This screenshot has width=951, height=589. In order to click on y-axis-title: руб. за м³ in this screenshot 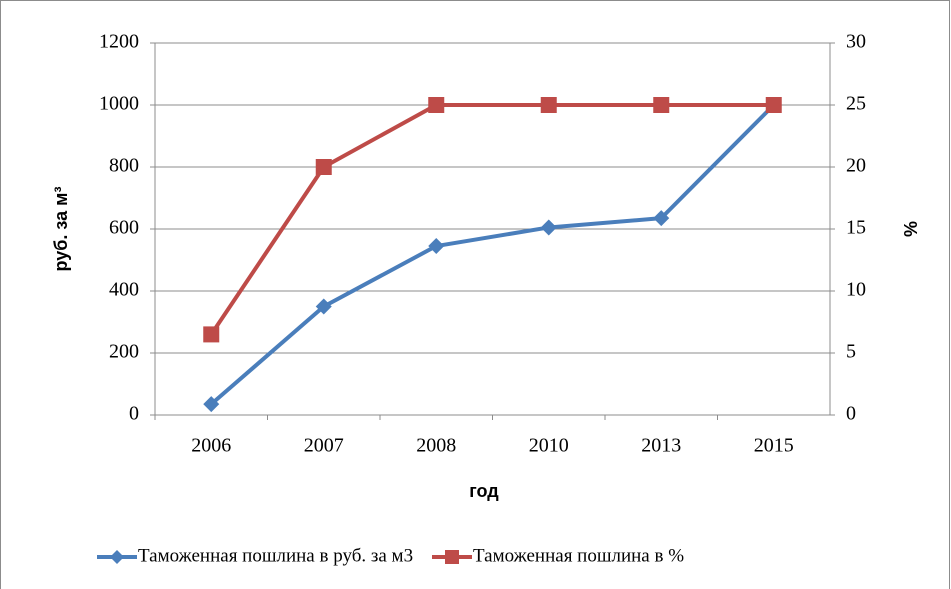, I will do `click(61, 229)`.